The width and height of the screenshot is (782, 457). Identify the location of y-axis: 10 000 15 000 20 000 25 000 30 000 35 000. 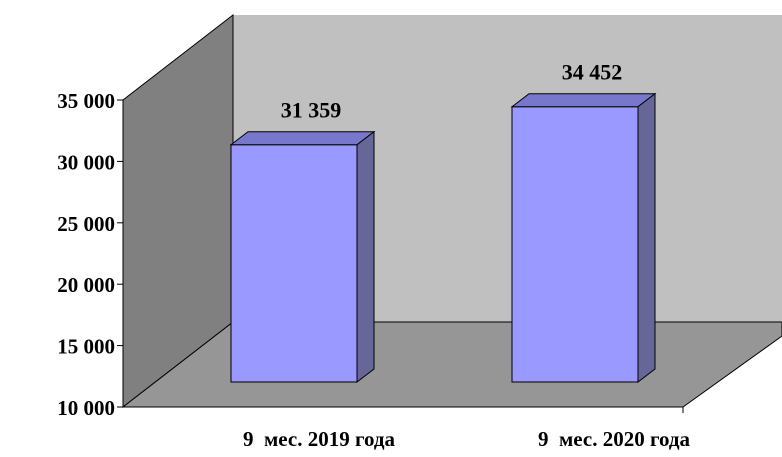
(90, 254).